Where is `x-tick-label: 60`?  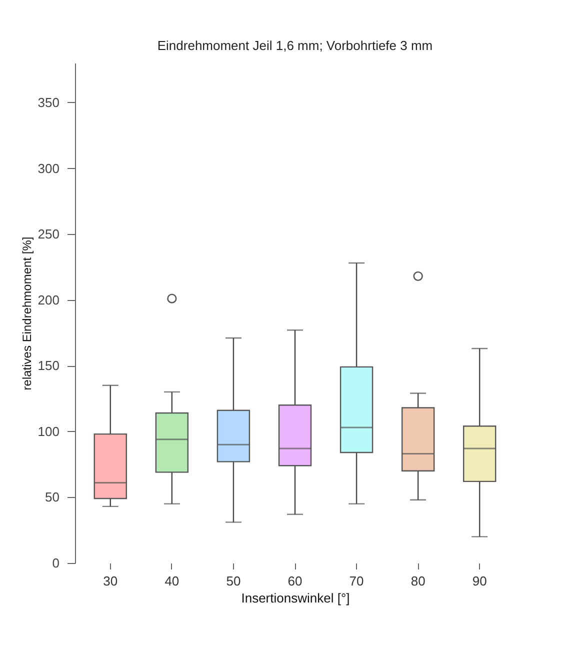 x-tick-label: 60 is located at coordinates (295, 581).